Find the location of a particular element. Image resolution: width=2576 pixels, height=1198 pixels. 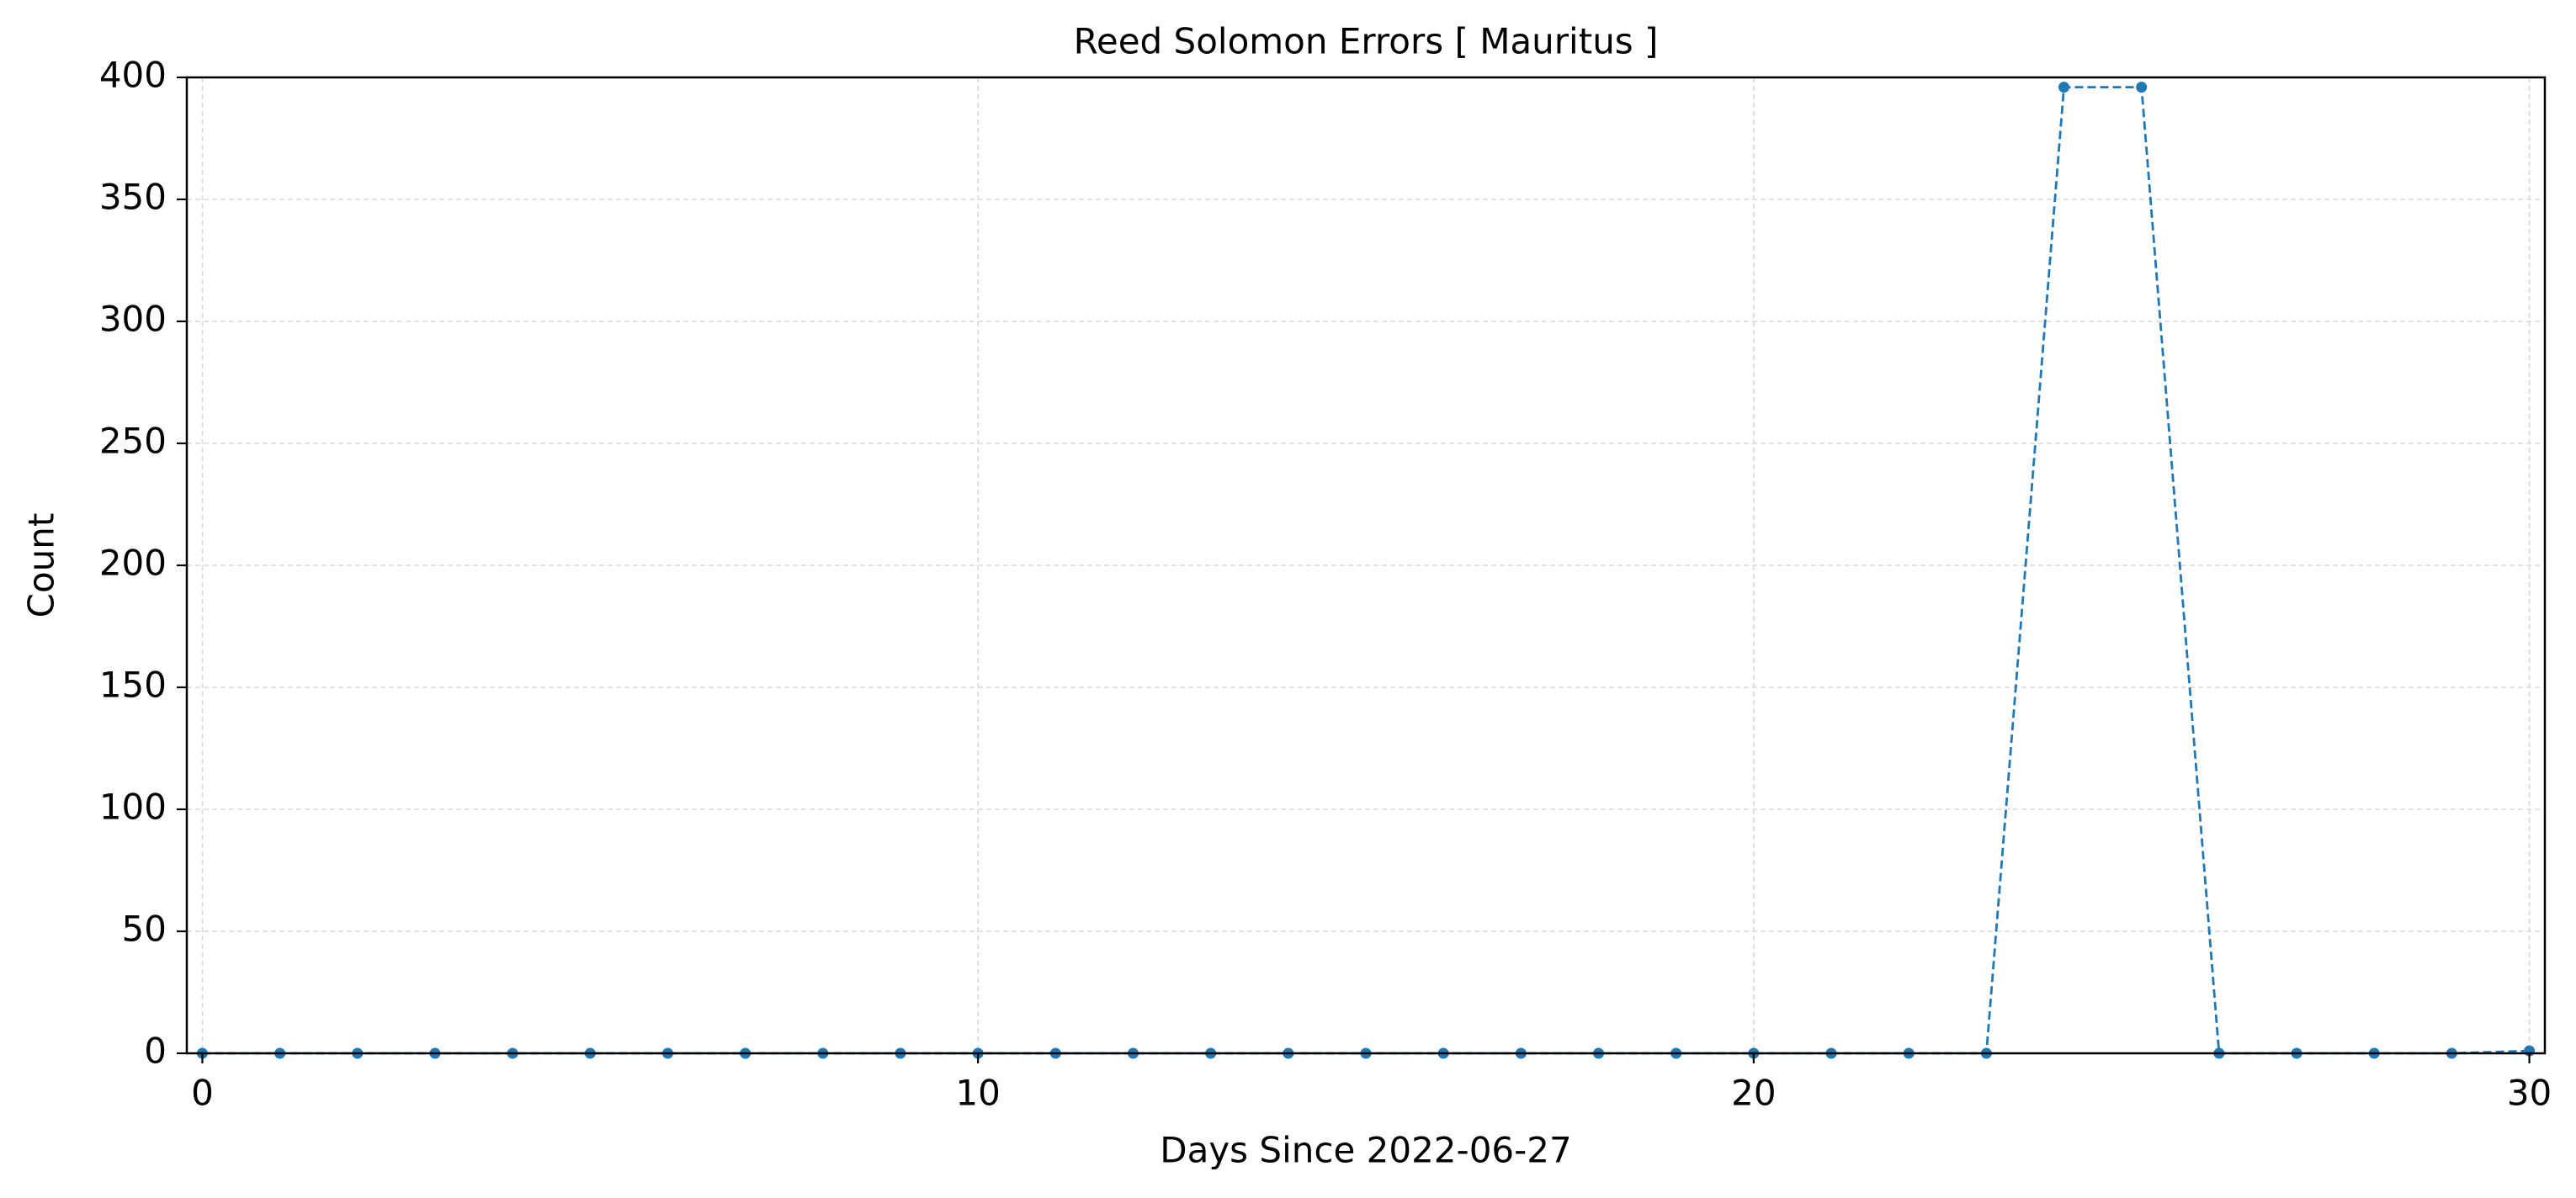

x-tick-label: 0 is located at coordinates (202, 1093).